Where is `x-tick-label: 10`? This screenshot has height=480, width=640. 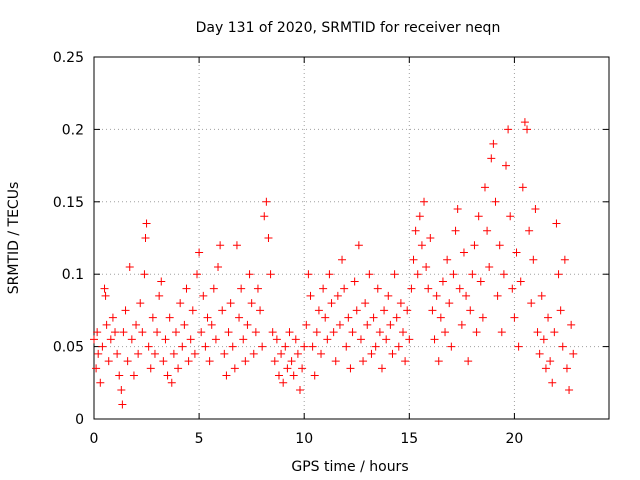 x-tick-label: 10 is located at coordinates (304, 439).